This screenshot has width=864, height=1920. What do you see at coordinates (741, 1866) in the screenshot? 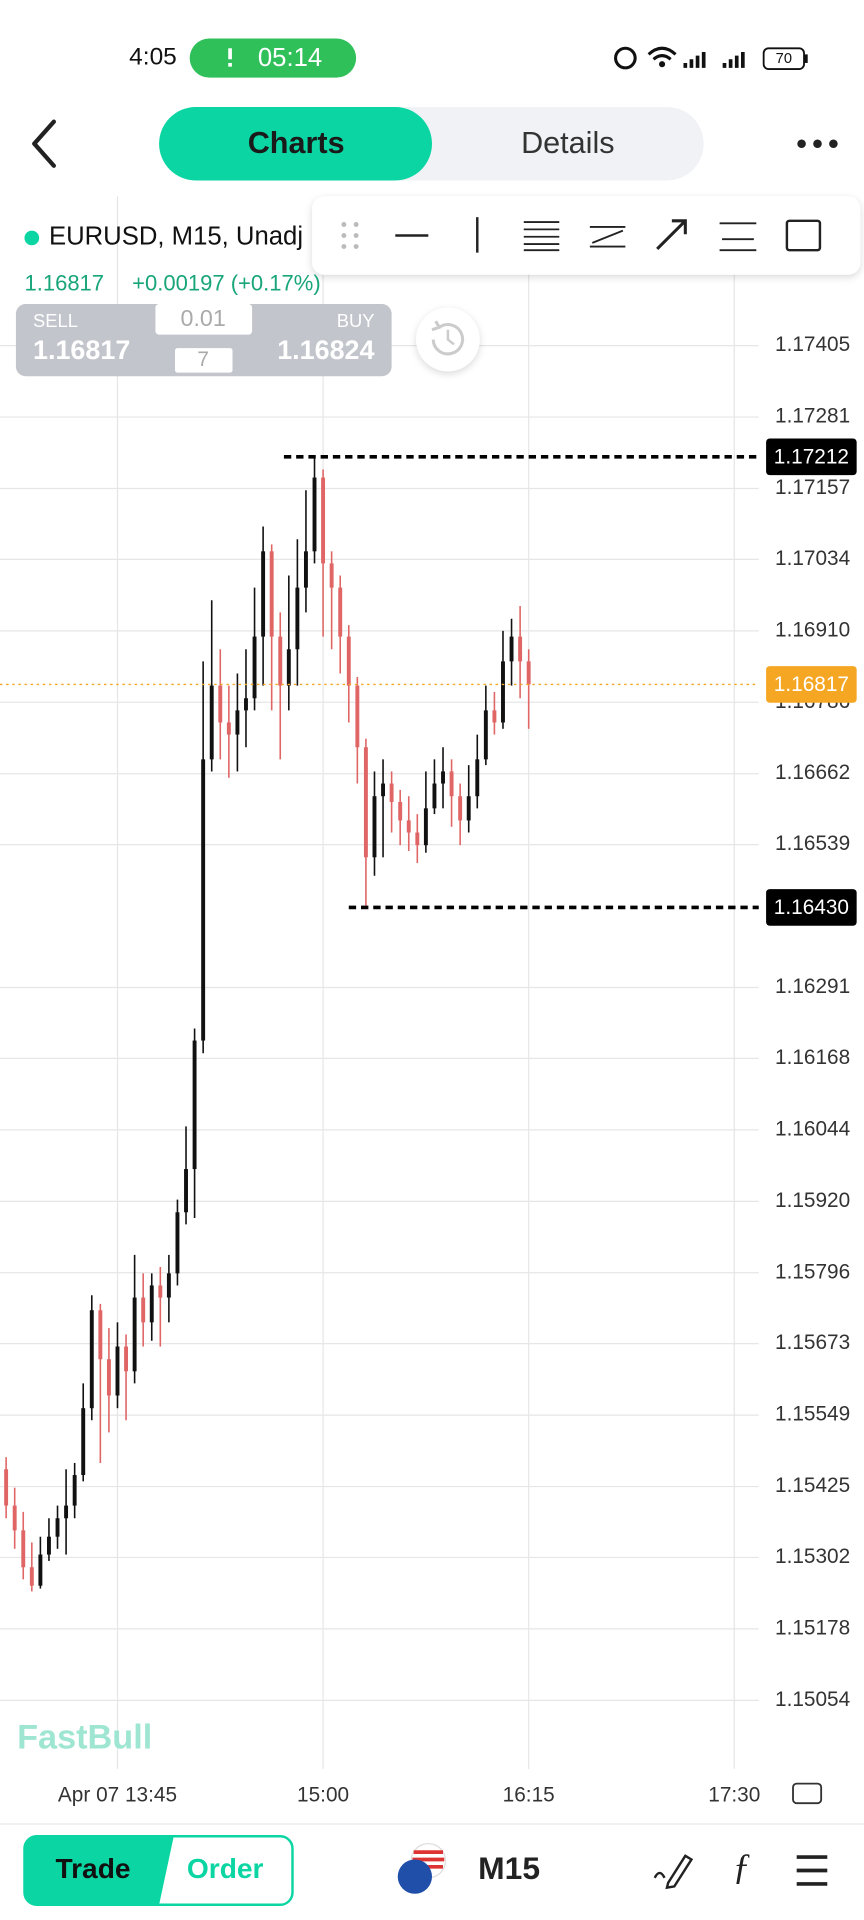
I see `indicator-button: ƒ` at bounding box center [741, 1866].